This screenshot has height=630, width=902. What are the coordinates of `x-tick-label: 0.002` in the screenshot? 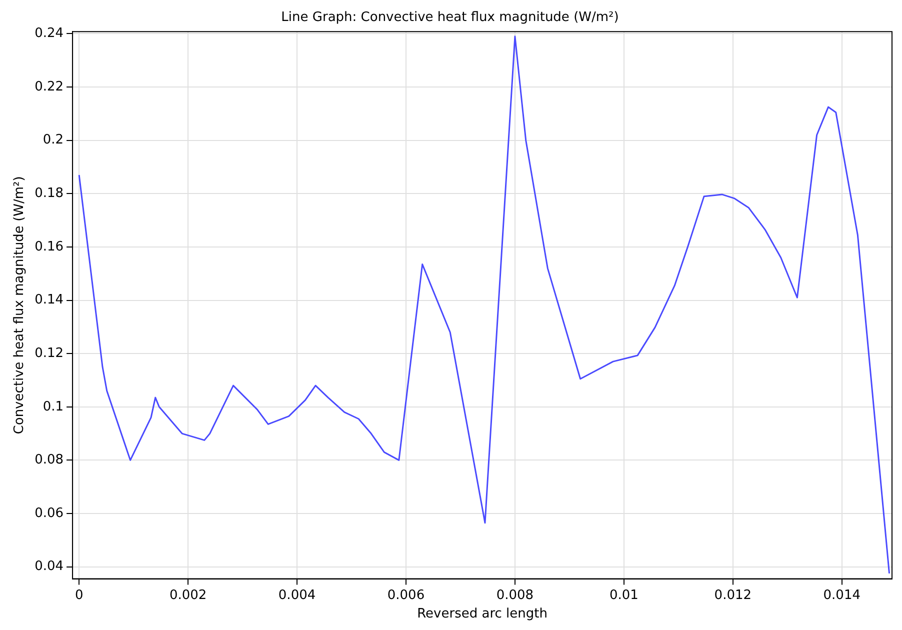 It's located at (188, 595).